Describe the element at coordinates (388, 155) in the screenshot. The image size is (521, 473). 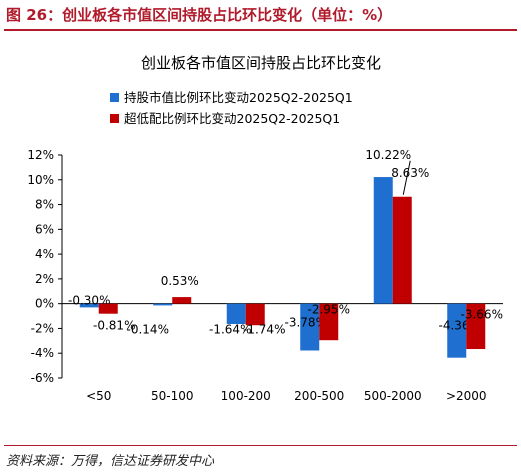
I see `data-label: 10.22%` at that location.